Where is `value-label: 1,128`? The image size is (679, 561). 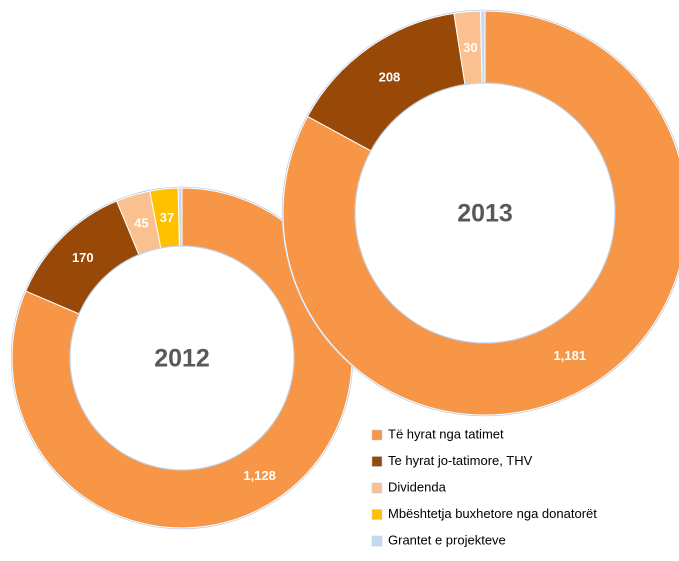 value-label: 1,128 is located at coordinates (259, 475).